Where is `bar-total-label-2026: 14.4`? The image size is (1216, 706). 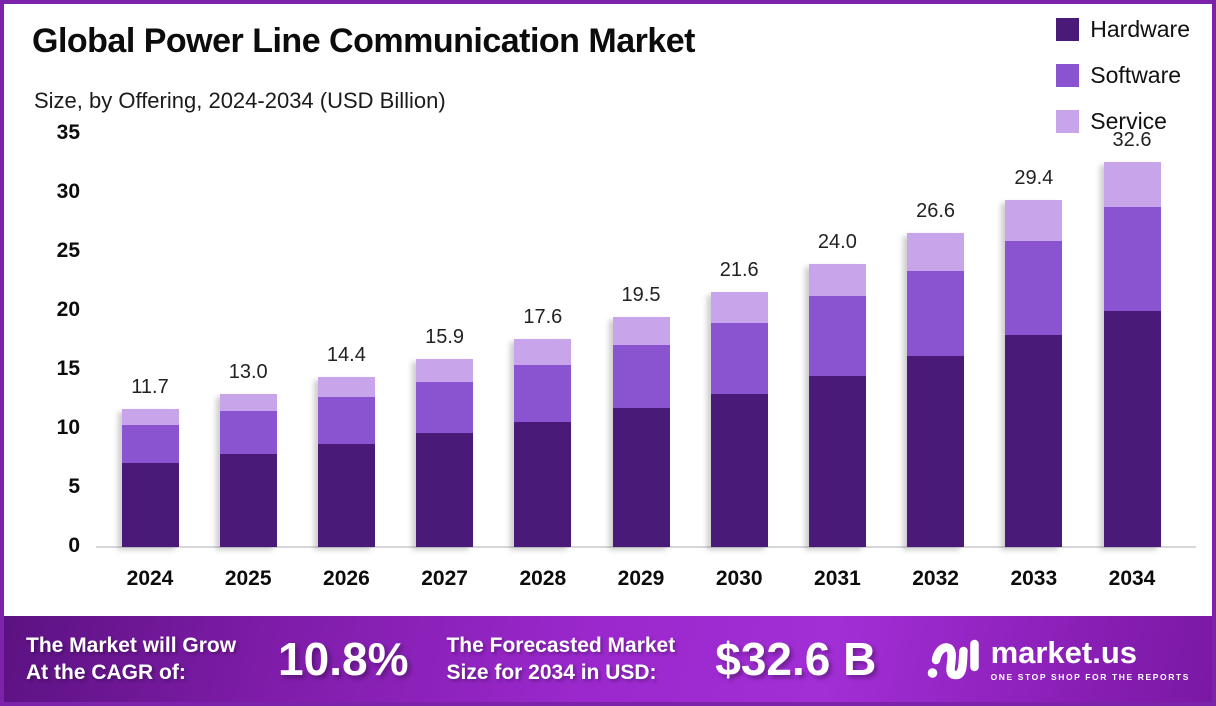 bar-total-label-2026: 14.4 is located at coordinates (346, 355).